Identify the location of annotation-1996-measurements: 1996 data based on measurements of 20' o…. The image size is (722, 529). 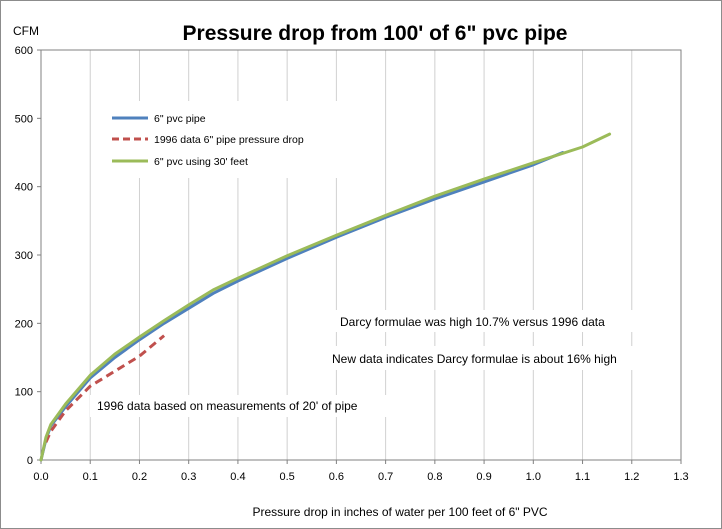
(242, 406).